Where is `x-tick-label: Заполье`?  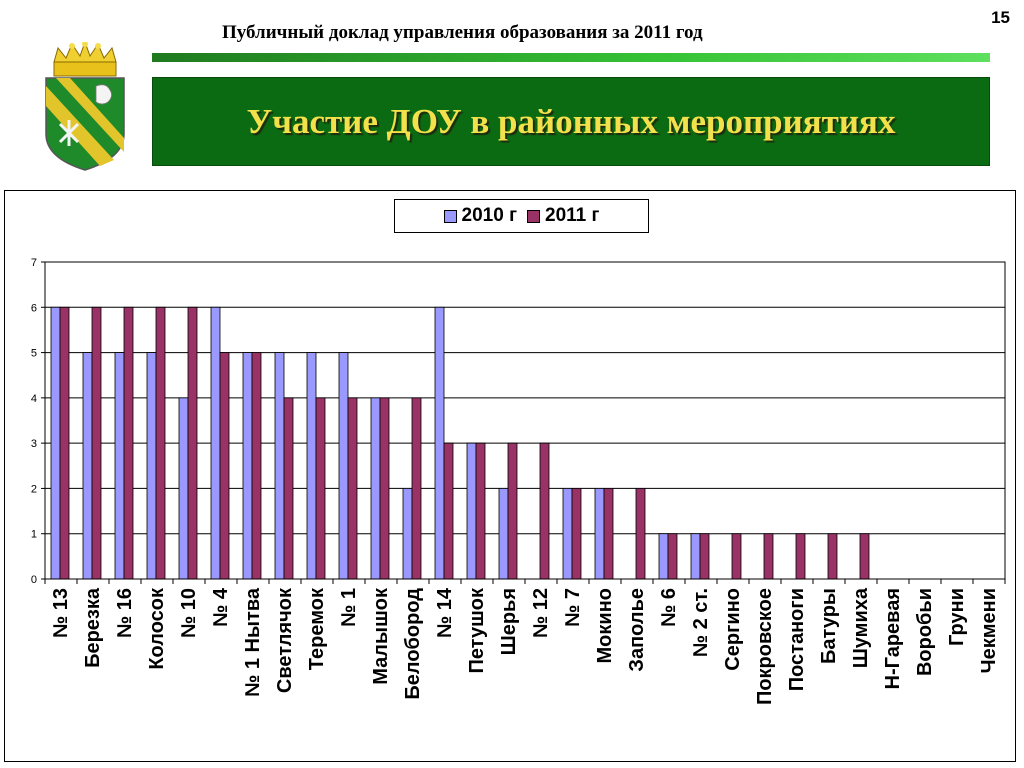 x-tick-label: Заполье is located at coordinates (637, 630).